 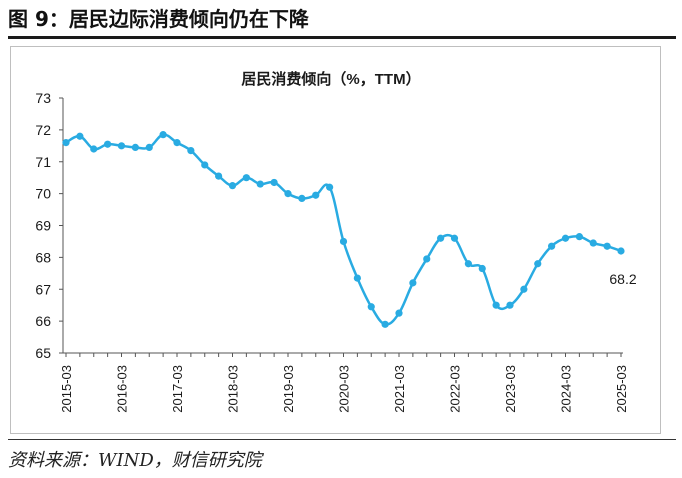 I want to click on x-tick-label: 2023-03, so click(x=510, y=389).